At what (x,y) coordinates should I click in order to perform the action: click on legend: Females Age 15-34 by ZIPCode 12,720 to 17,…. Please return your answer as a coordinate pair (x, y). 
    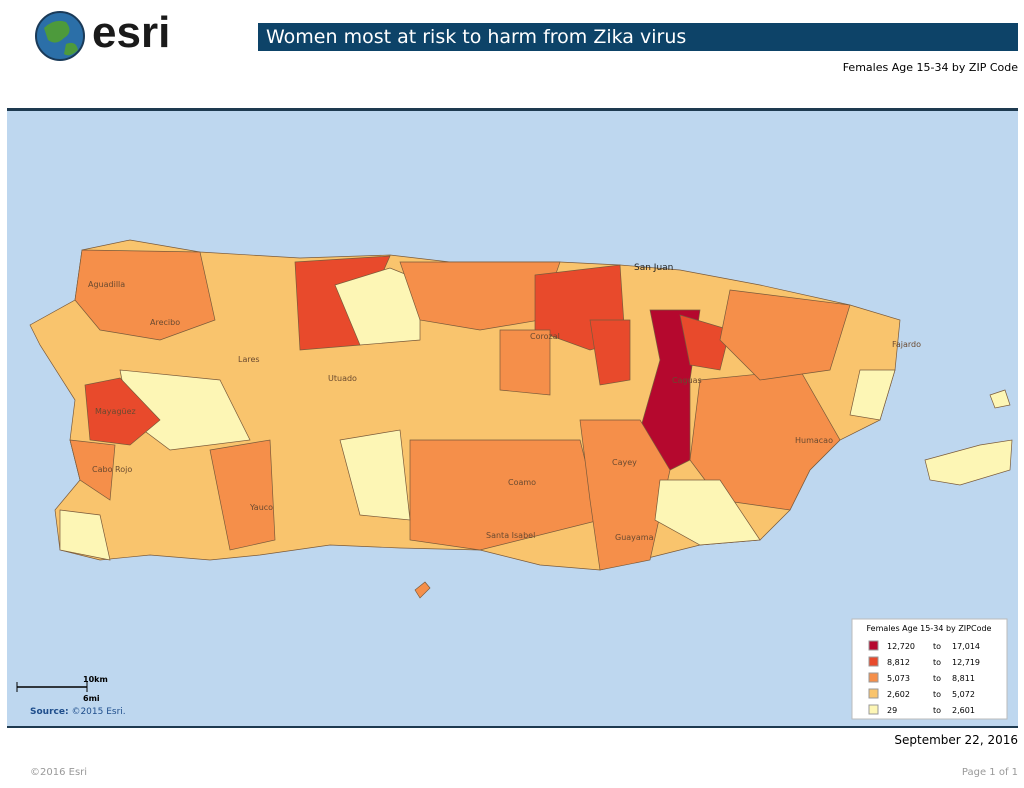
    Looking at the image, I should click on (929, 669).